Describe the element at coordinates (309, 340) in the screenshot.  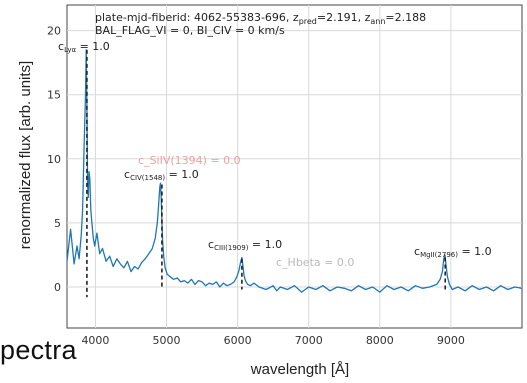
I see `x-tick-label: 7000` at that location.